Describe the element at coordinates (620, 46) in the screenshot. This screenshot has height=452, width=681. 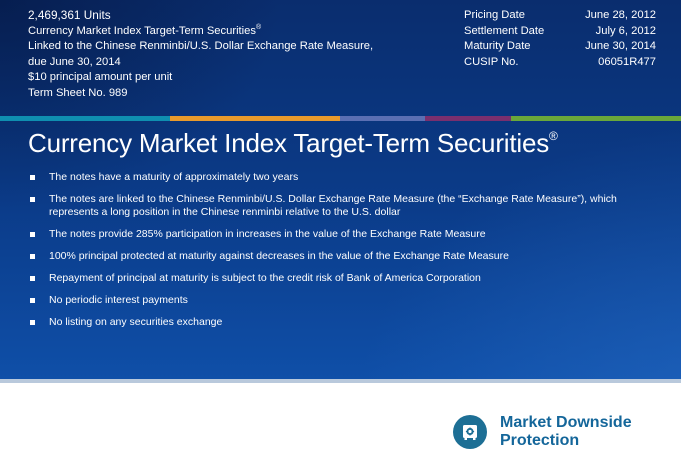
I see `detail-value: June 30, 2014` at that location.